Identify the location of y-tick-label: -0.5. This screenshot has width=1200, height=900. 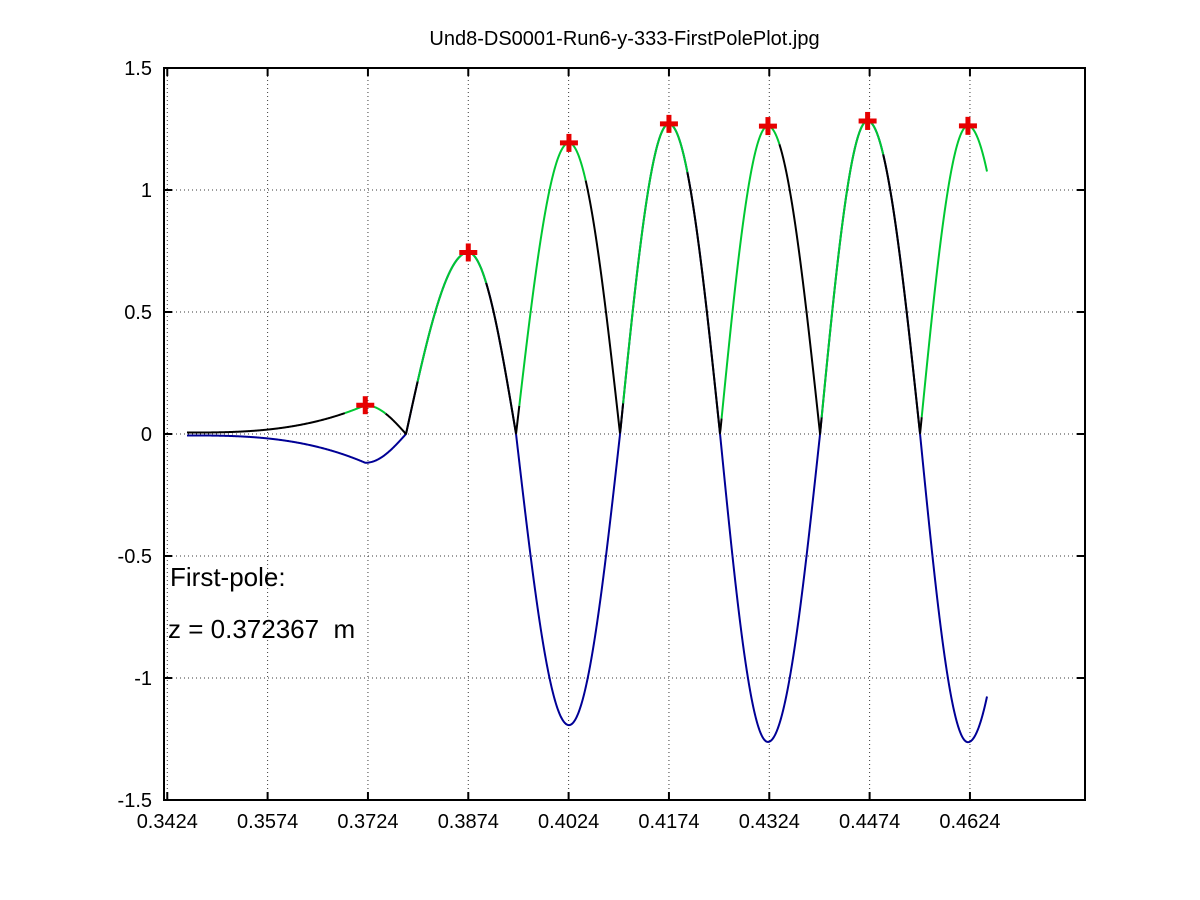
(135, 557).